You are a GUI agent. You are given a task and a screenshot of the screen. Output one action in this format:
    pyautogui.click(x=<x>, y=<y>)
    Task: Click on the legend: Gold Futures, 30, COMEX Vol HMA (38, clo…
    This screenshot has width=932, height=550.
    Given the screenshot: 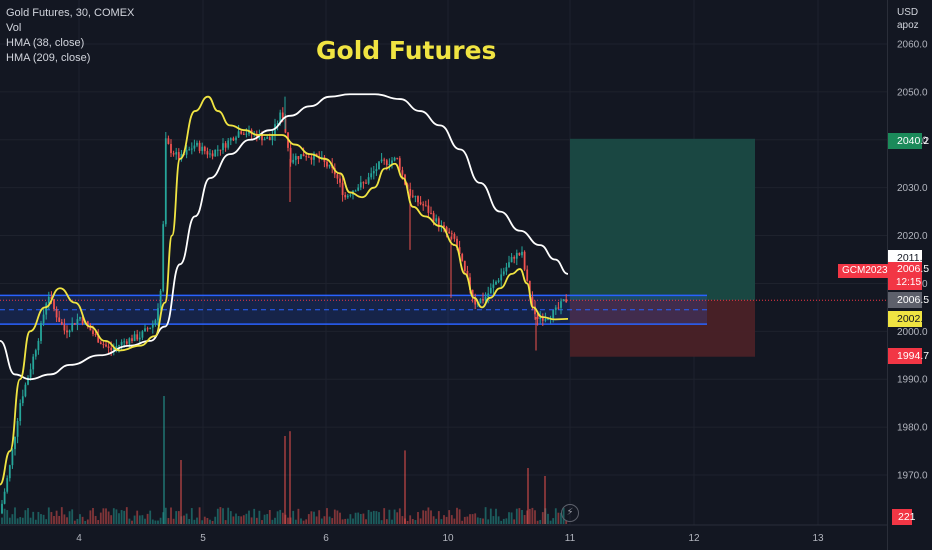 What is the action you would take?
    pyautogui.click(x=70, y=36)
    